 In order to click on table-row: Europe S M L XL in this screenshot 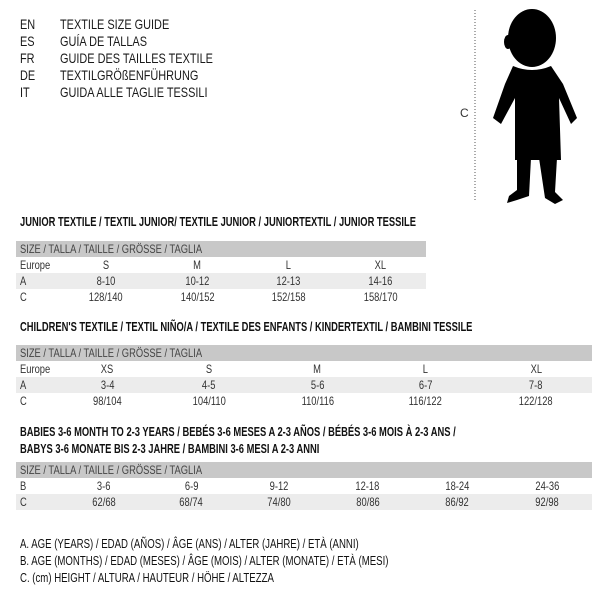, I will do `click(221, 265)`.